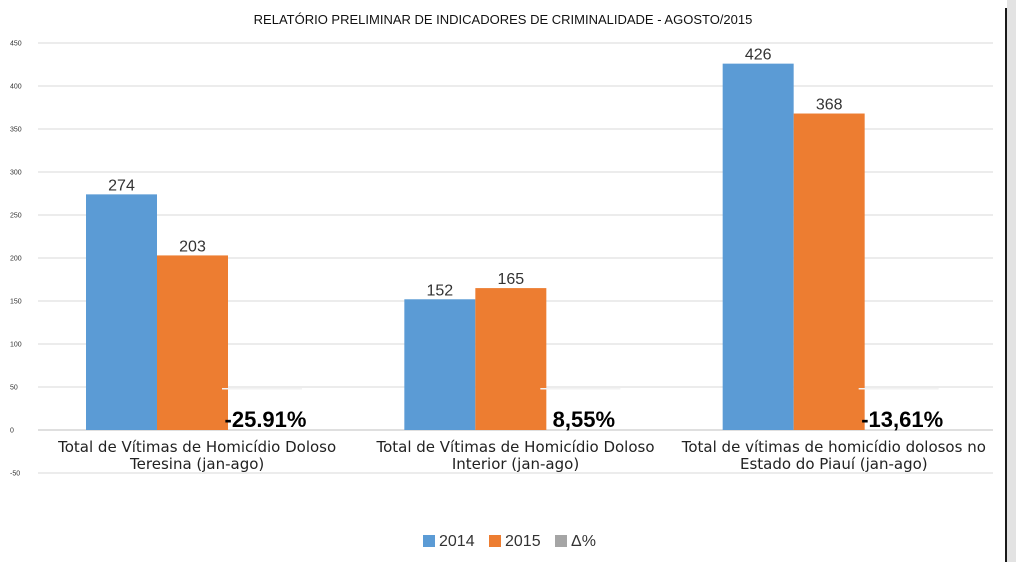 The height and width of the screenshot is (562, 1016). What do you see at coordinates (14, 388) in the screenshot?
I see `y-tick-label: 50` at bounding box center [14, 388].